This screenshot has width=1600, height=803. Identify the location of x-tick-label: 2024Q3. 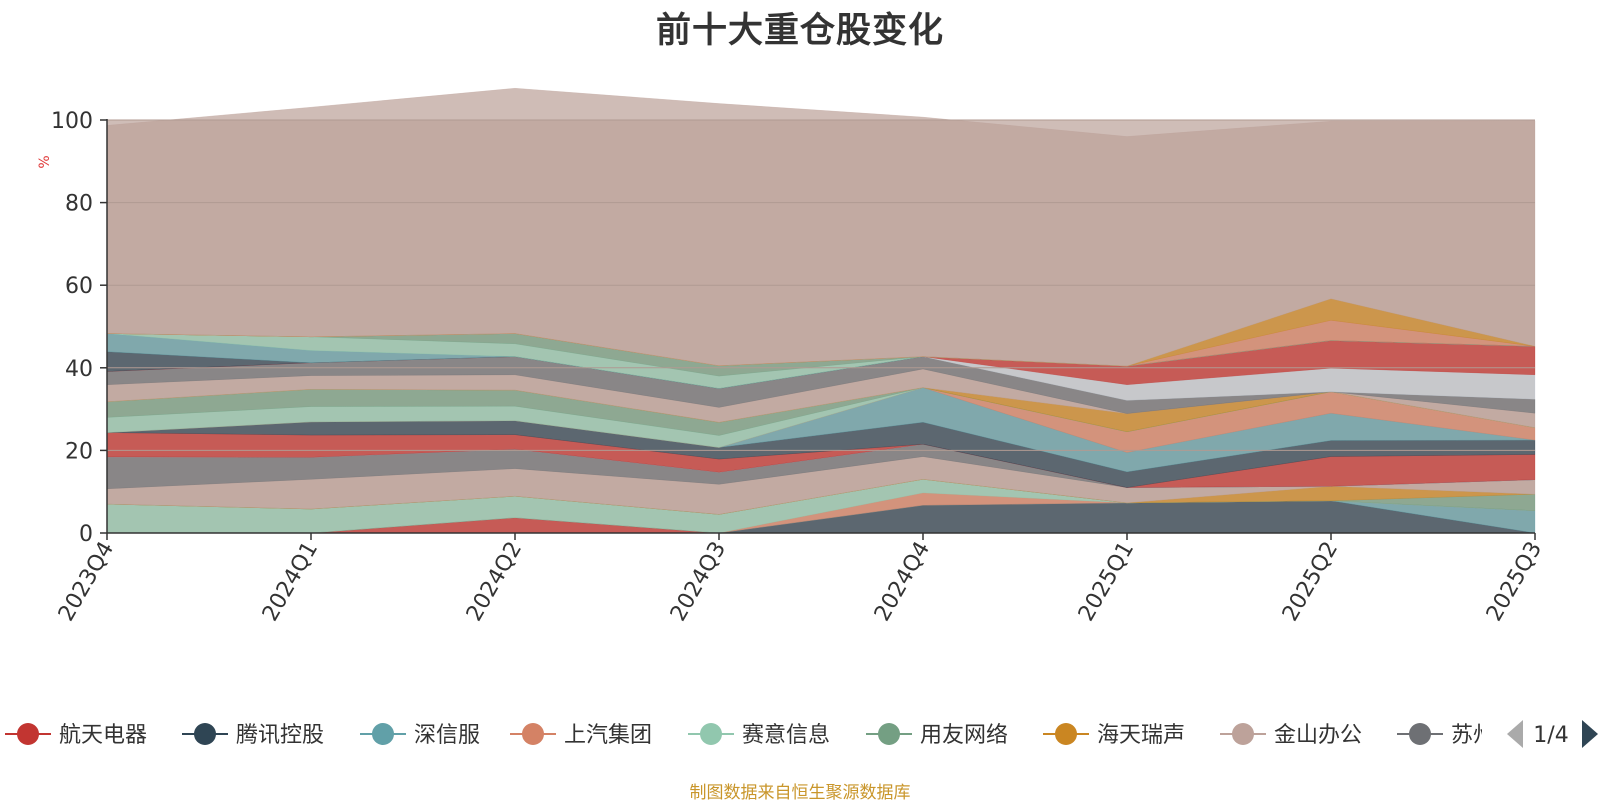
(698, 582).